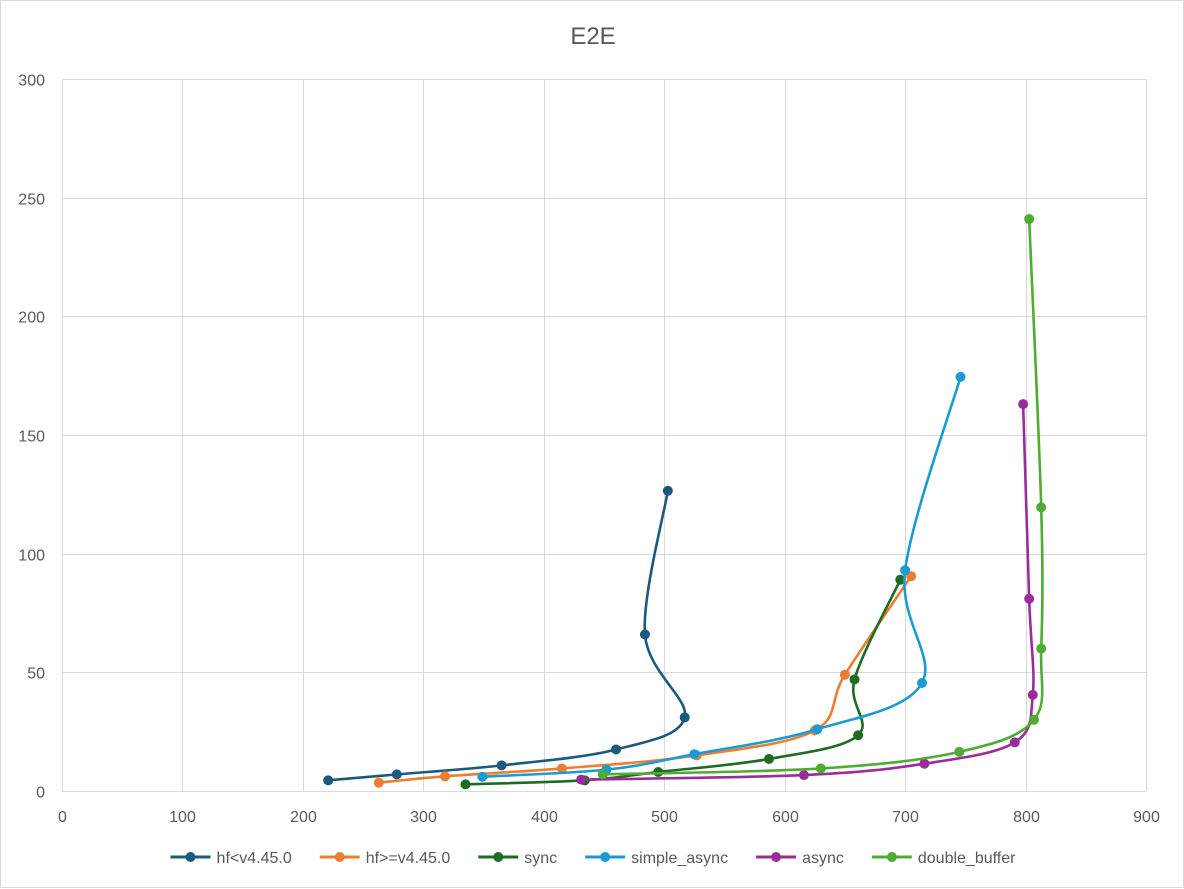 This screenshot has width=1184, height=889. Describe the element at coordinates (408, 858) in the screenshot. I see `legend-label: hf>=v4.45.0` at that location.